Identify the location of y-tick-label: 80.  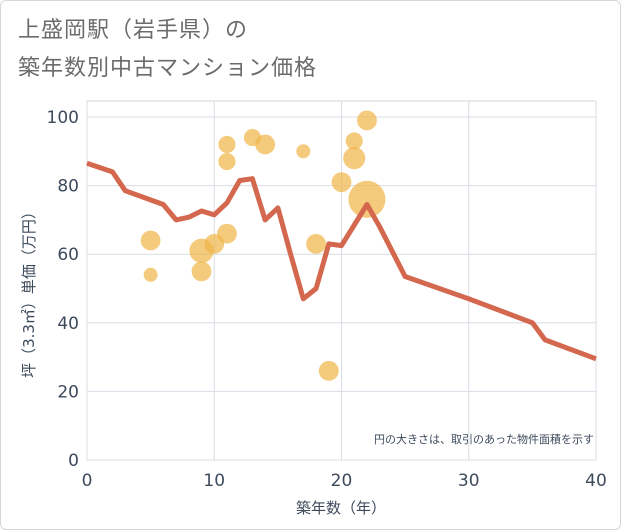
(68, 187).